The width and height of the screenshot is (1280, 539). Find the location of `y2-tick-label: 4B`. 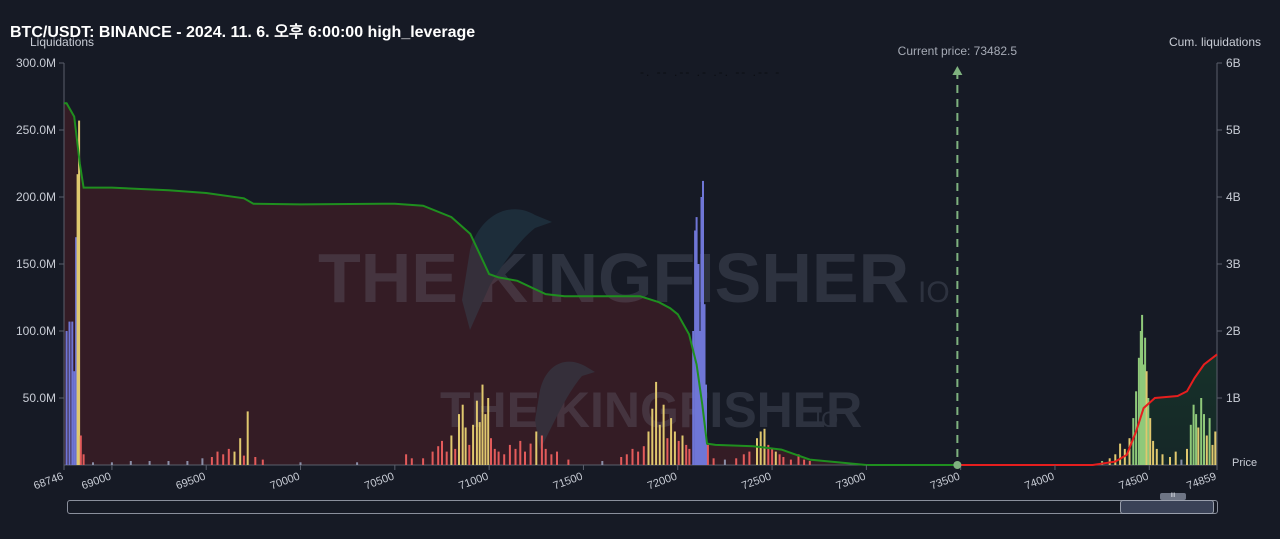

y2-tick-label: 4B is located at coordinates (1233, 197).